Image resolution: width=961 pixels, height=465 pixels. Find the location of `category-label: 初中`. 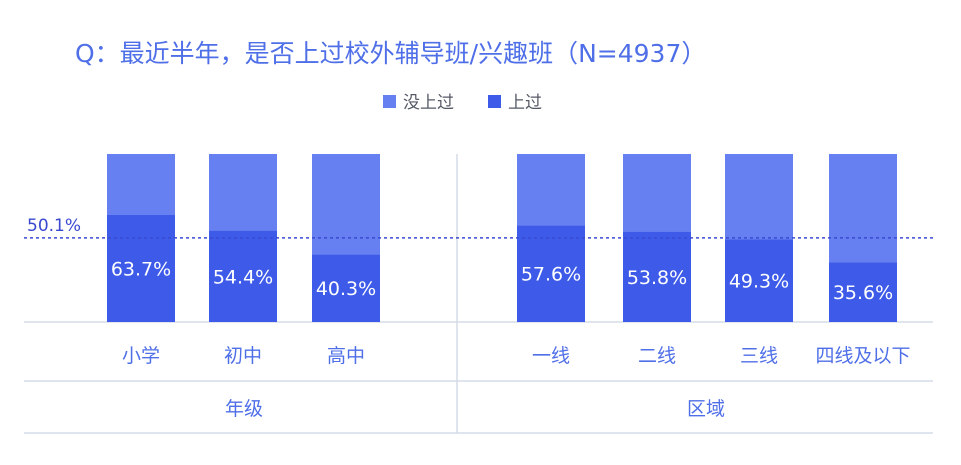

category-label: 初中 is located at coordinates (243, 356).